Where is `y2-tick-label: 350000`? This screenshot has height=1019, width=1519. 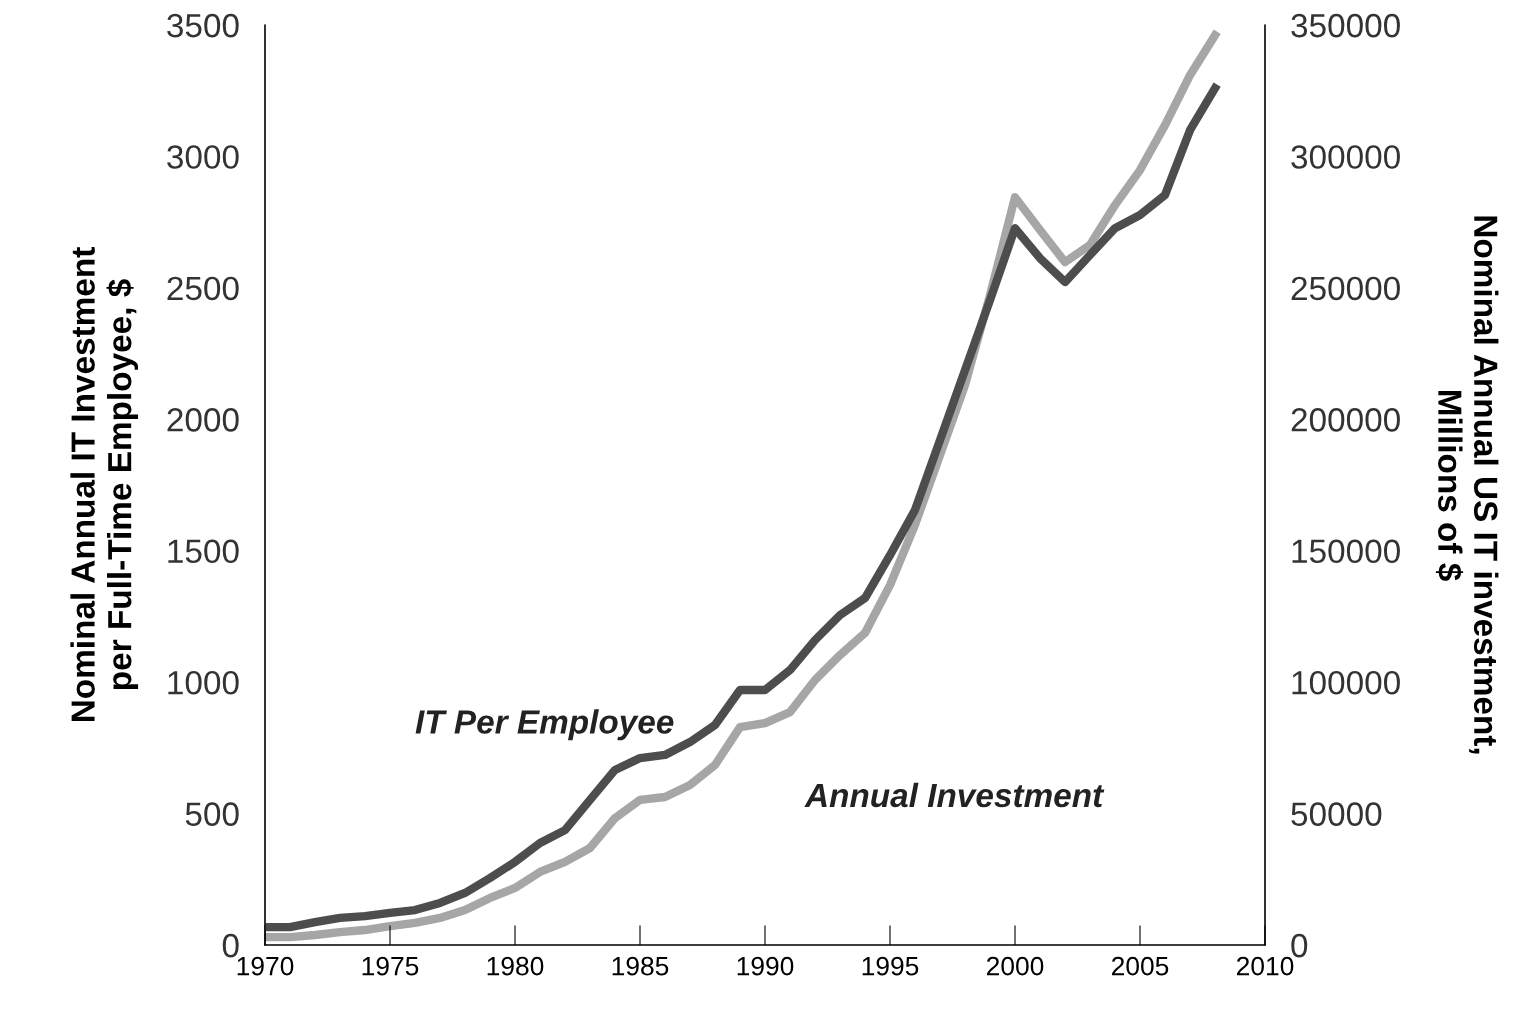
y2-tick-label: 350000 is located at coordinates (1345, 25).